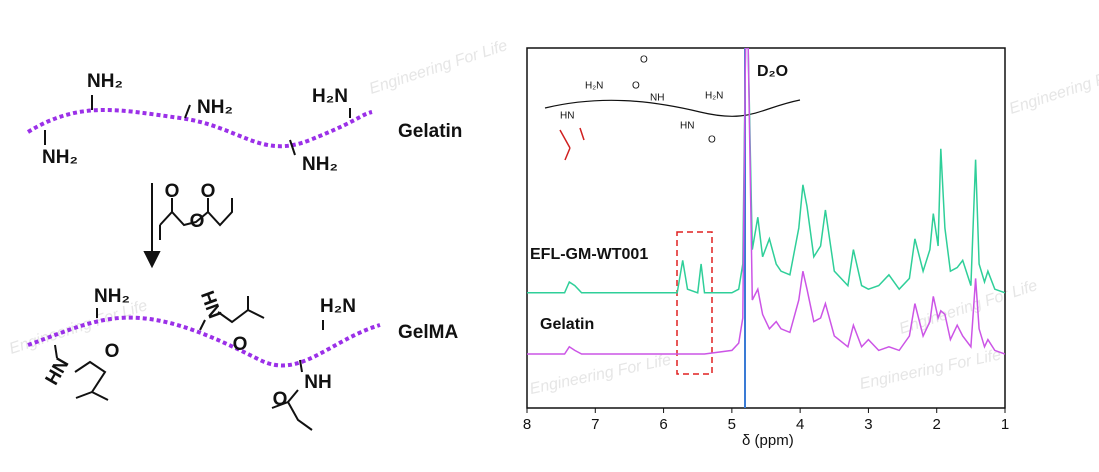 This screenshot has width=1099, height=472. Describe the element at coordinates (768, 440) in the screenshot. I see `x-axis-label: δ (ppm)` at that location.